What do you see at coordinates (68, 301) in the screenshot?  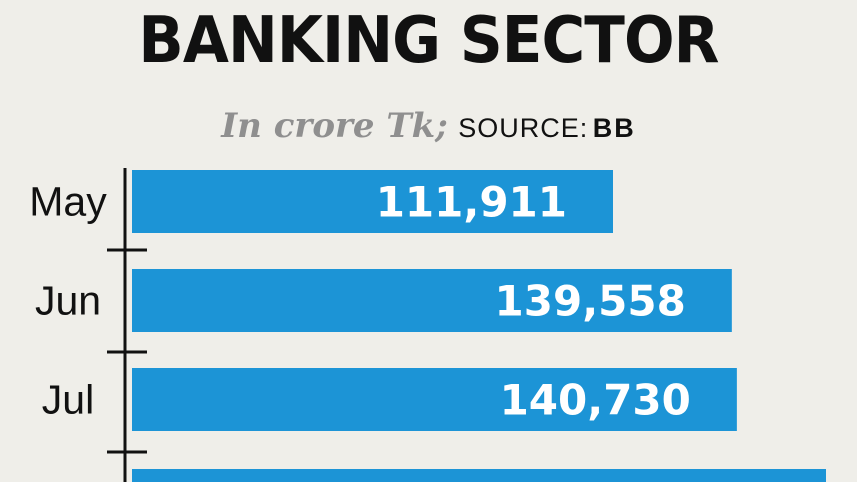 I see `category-label-jun: Jun` at bounding box center [68, 301].